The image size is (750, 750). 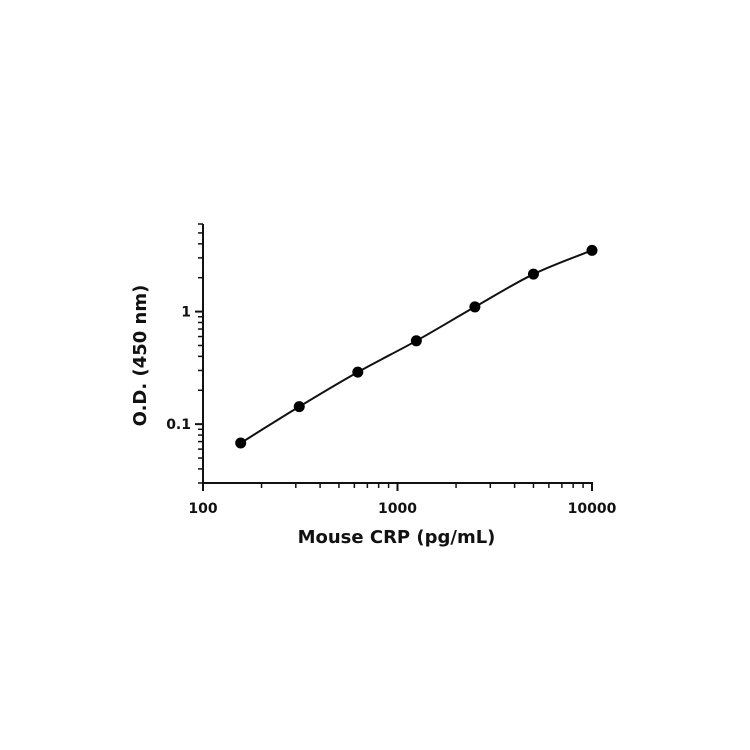 I want to click on x-tick-label: 100, so click(x=202, y=509).